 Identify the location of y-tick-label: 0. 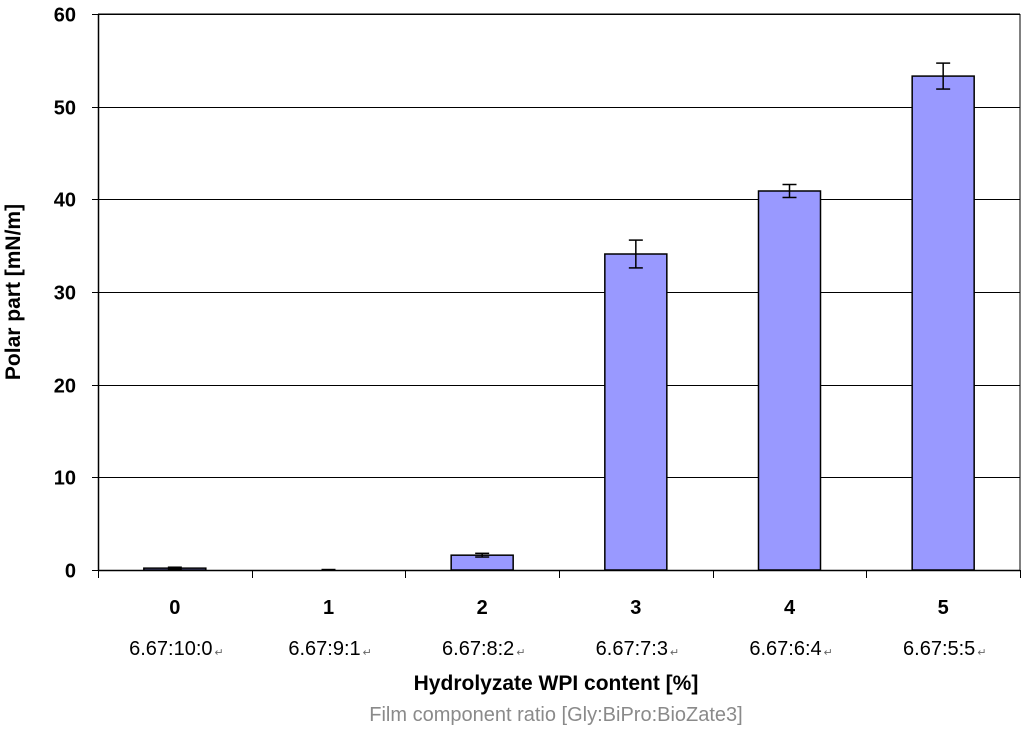
(70, 572).